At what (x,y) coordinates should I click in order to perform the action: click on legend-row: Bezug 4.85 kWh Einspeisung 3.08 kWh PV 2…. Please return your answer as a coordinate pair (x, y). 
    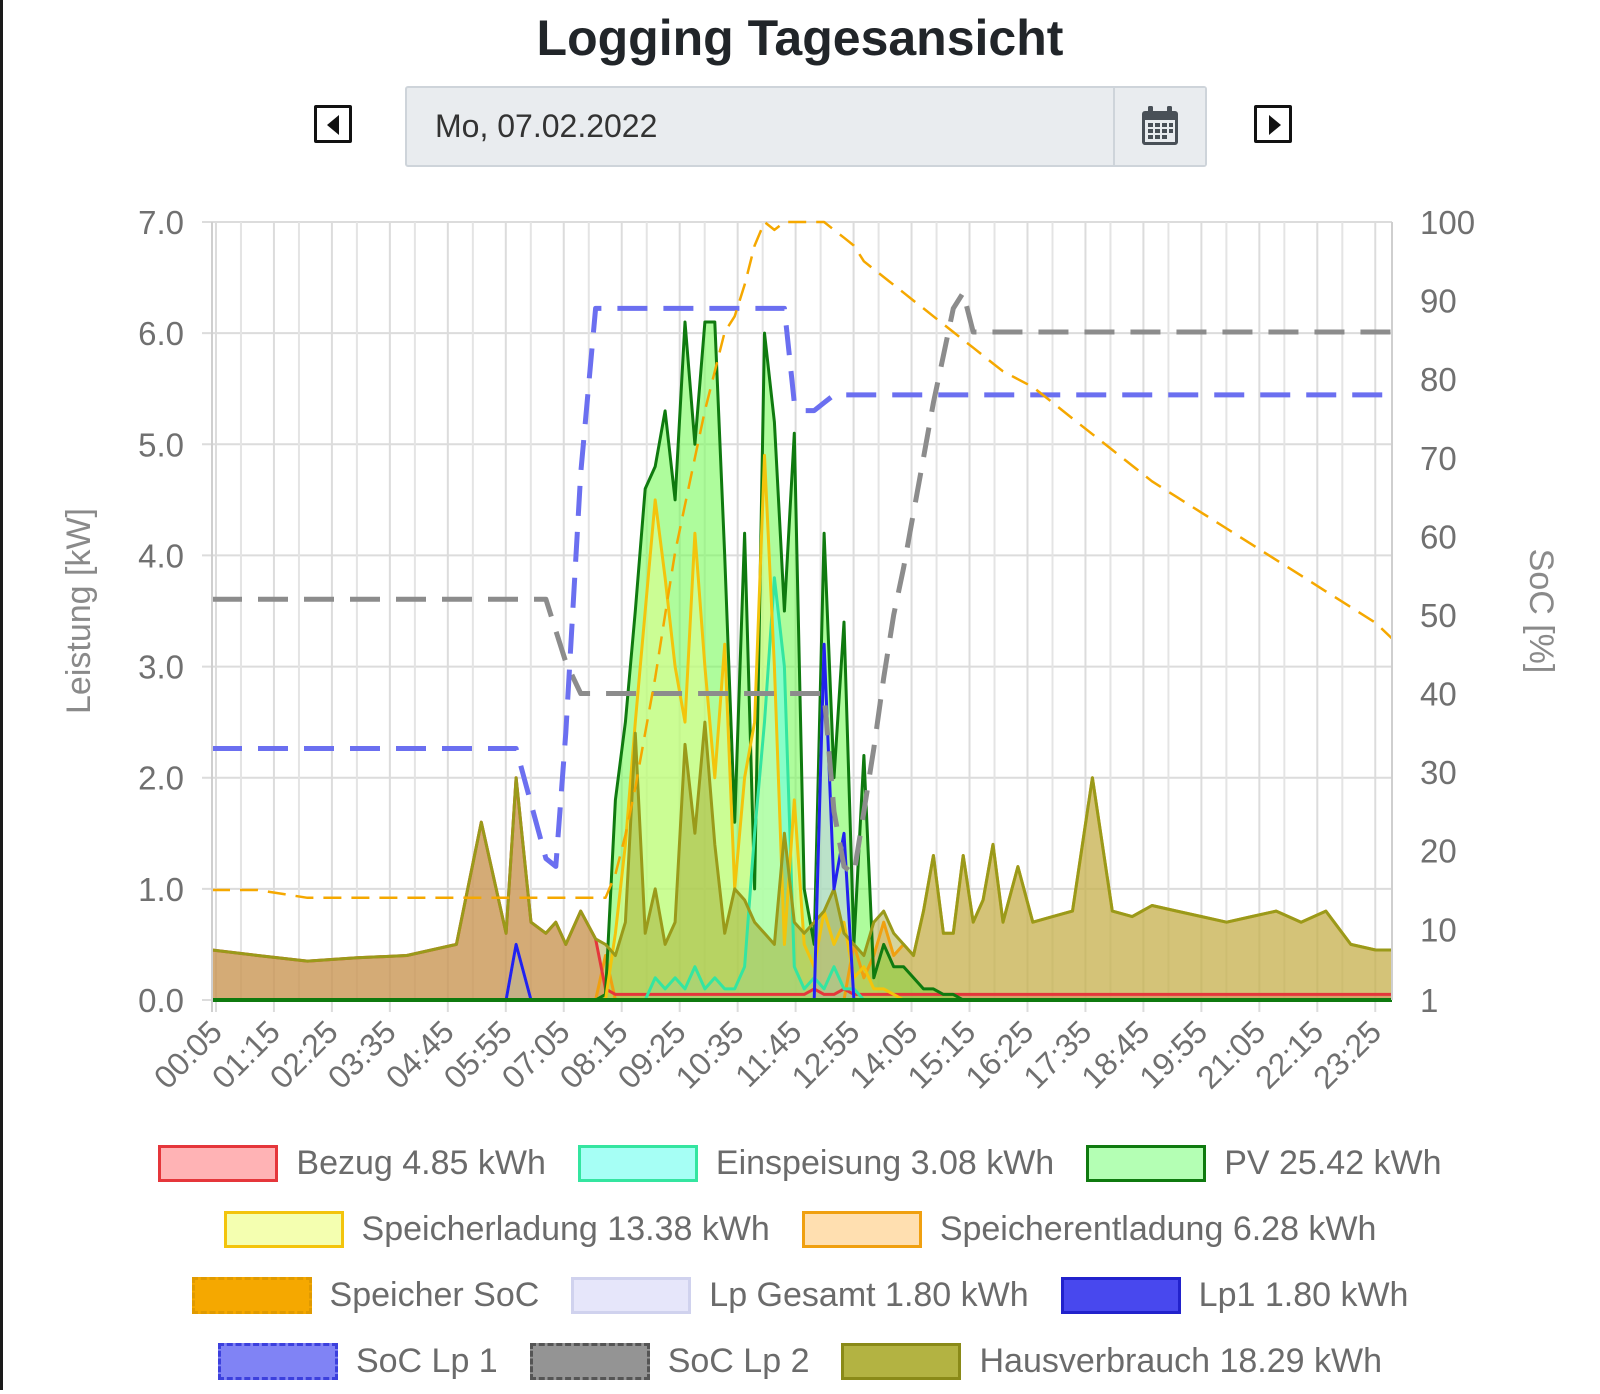
    Looking at the image, I should click on (800, 1163).